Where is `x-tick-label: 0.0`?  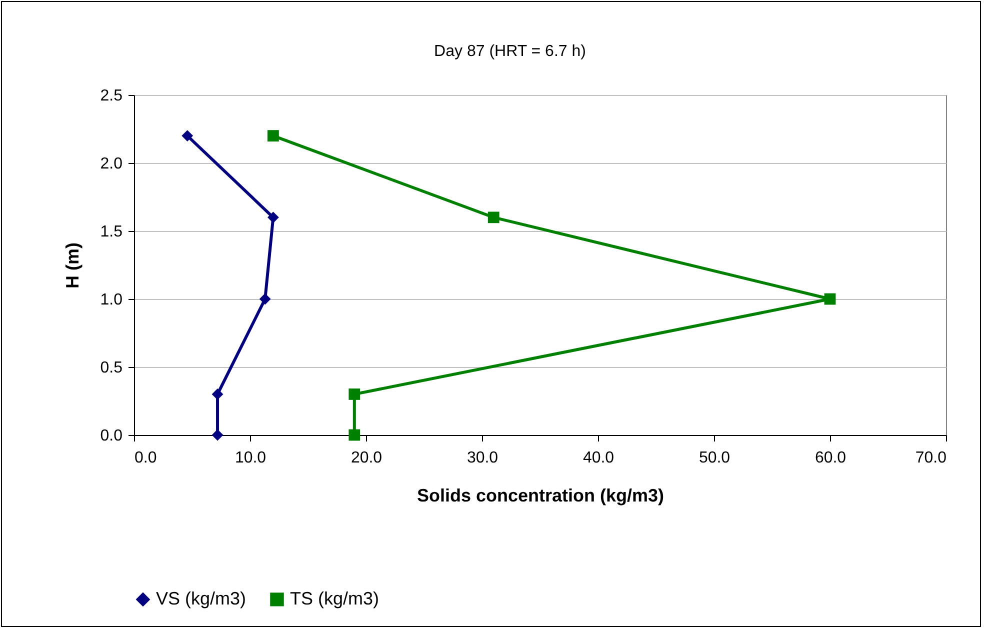 x-tick-label: 0.0 is located at coordinates (145, 458).